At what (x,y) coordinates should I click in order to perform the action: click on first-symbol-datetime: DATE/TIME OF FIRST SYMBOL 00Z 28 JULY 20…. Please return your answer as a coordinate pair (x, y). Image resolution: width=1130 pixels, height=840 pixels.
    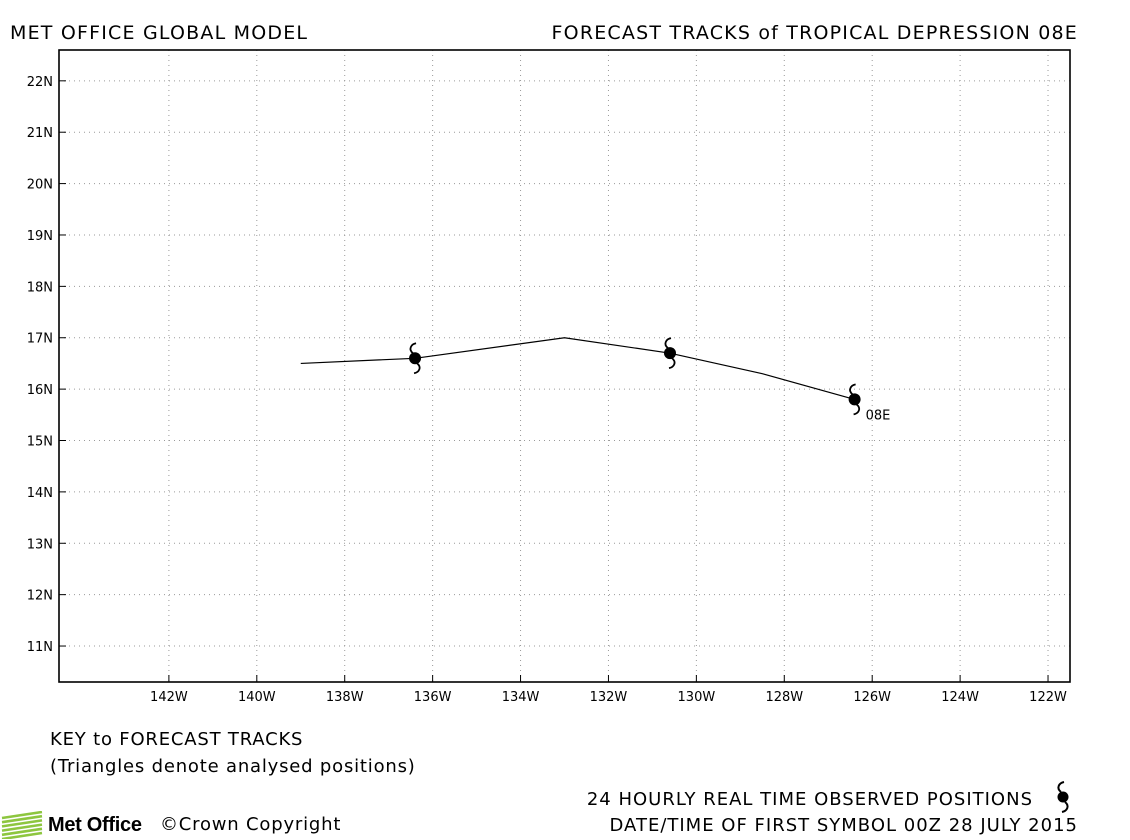
    Looking at the image, I should click on (843, 825).